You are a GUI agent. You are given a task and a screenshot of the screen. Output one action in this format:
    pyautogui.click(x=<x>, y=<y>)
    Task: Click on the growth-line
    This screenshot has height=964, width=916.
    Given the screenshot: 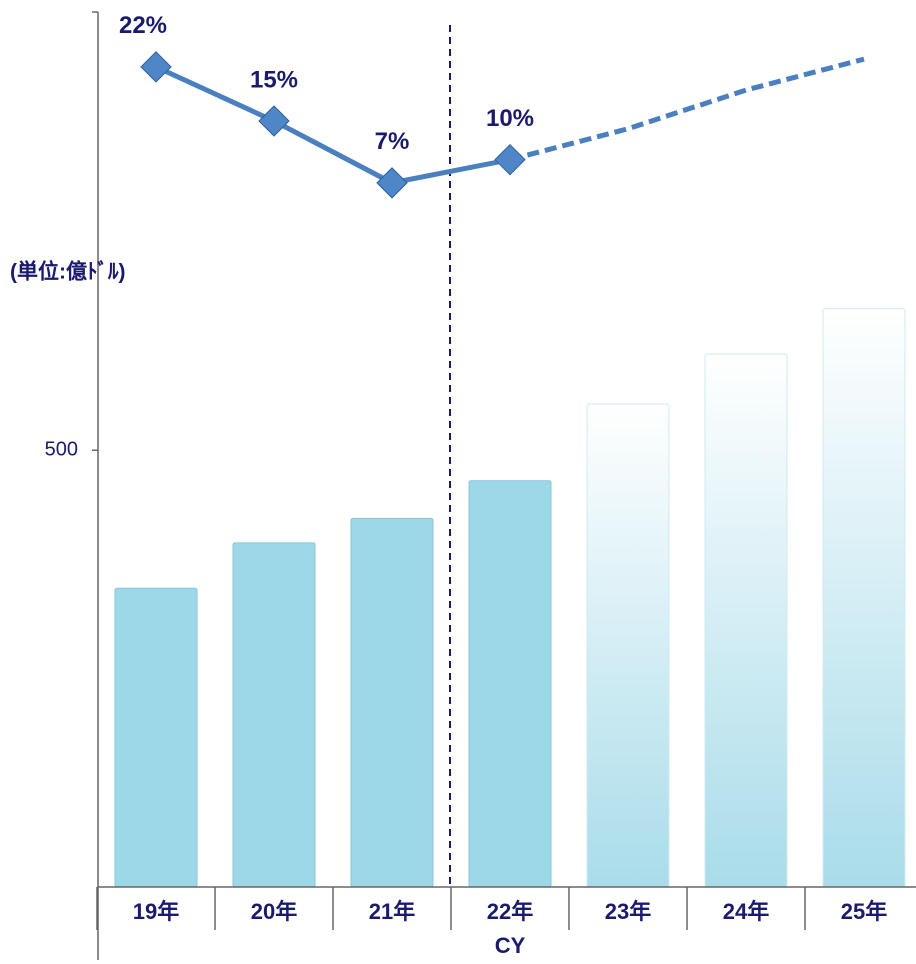 What is the action you would take?
    pyautogui.click(x=332, y=125)
    